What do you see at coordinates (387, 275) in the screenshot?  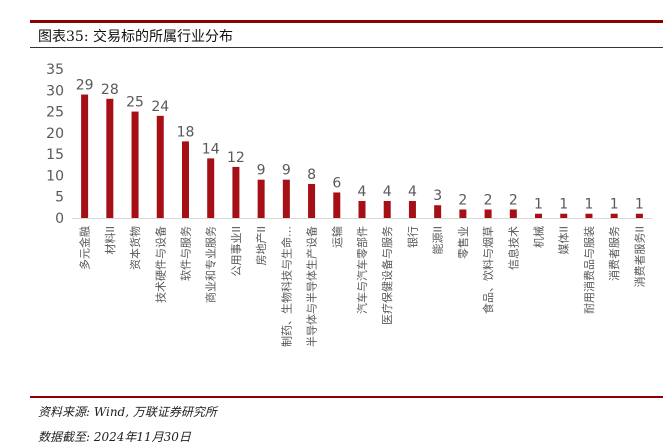 I see `category-label: 医疗保健设备与服务` at bounding box center [387, 275].